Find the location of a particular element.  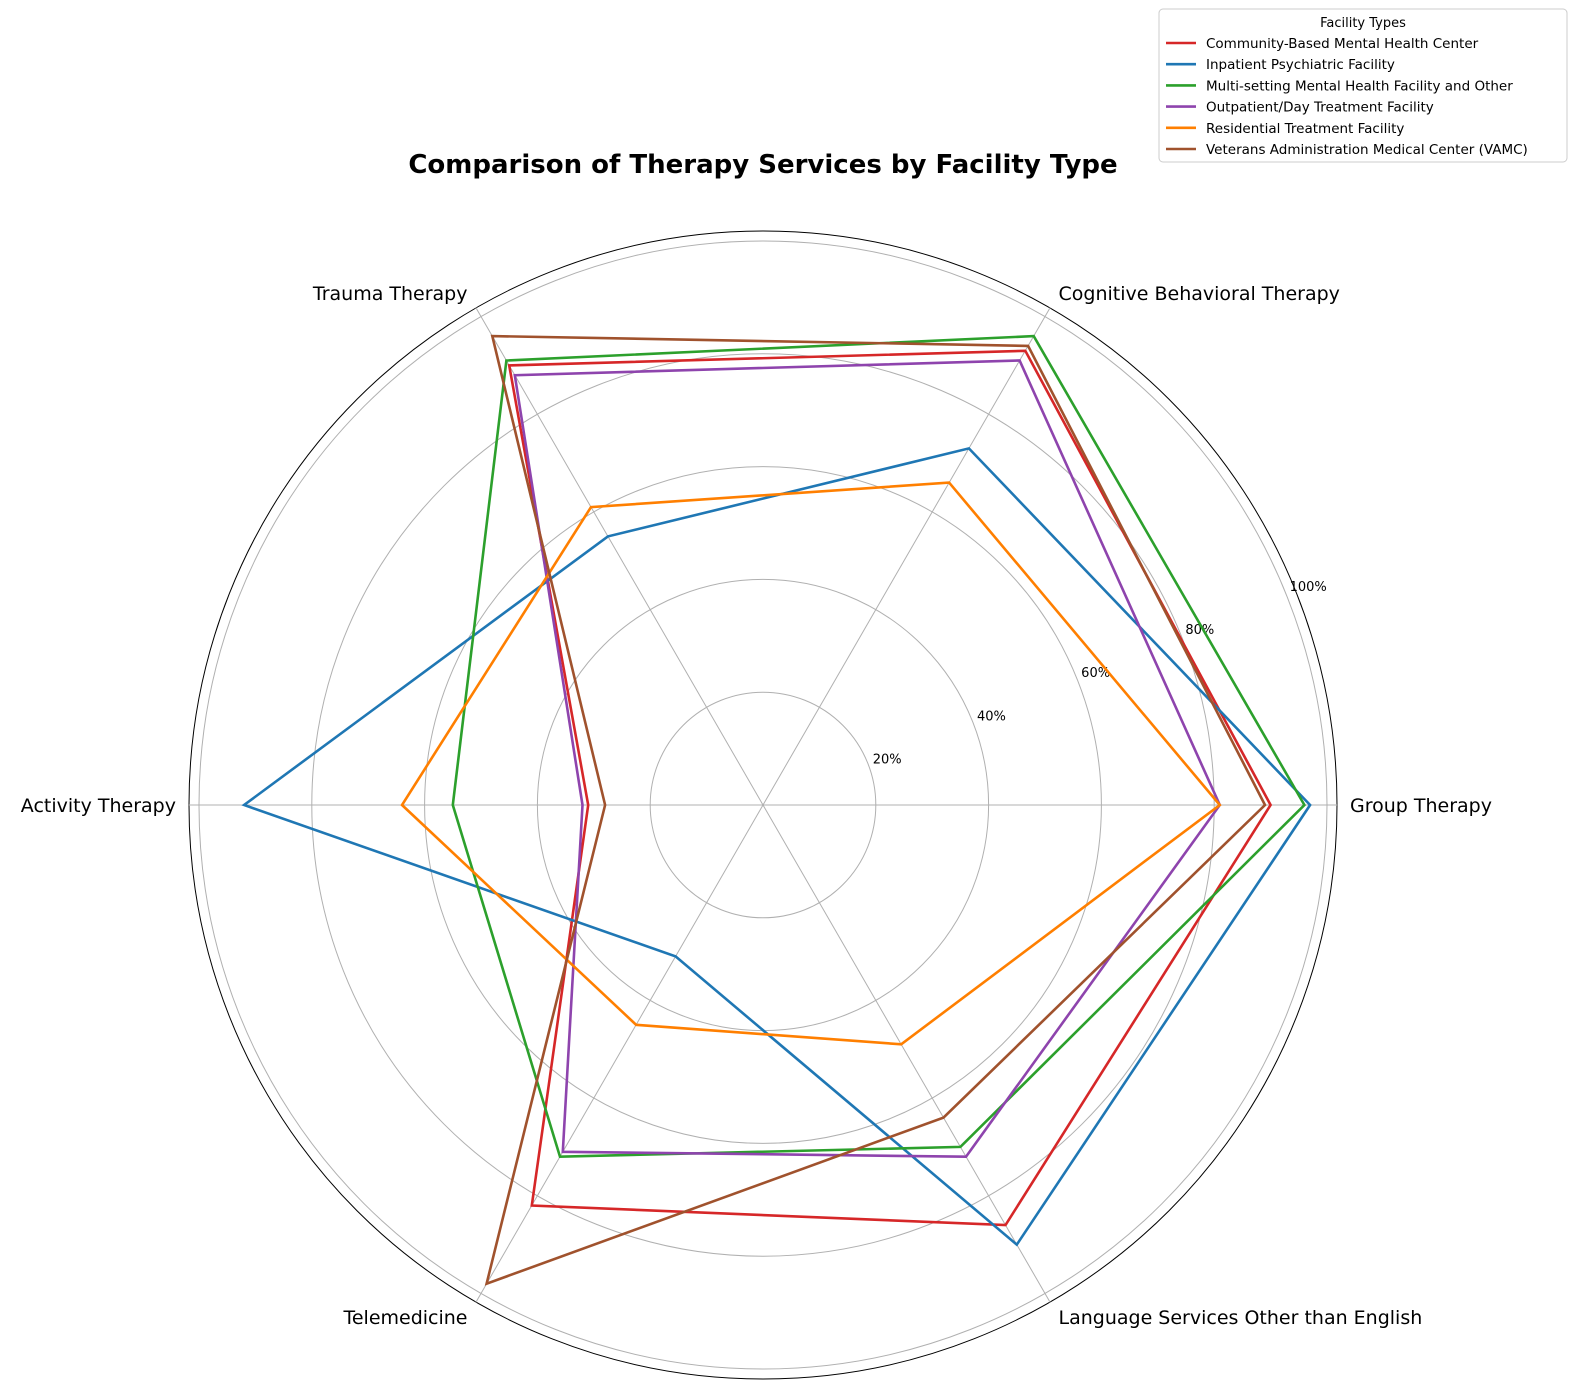

r-tick-label: 20% is located at coordinates (887, 760).